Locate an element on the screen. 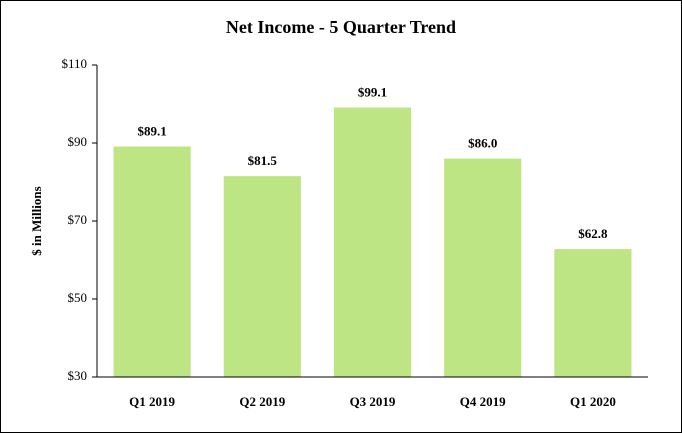 The image size is (682, 433). x-tick-label: Q2 2019 is located at coordinates (262, 401).